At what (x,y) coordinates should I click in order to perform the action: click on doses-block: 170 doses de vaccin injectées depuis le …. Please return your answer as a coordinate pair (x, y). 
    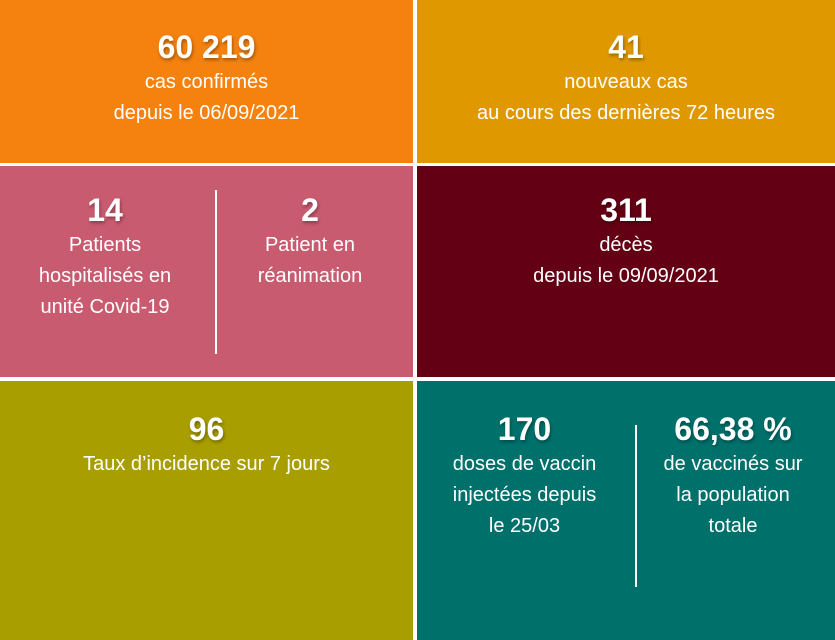
    Looking at the image, I should click on (524, 475).